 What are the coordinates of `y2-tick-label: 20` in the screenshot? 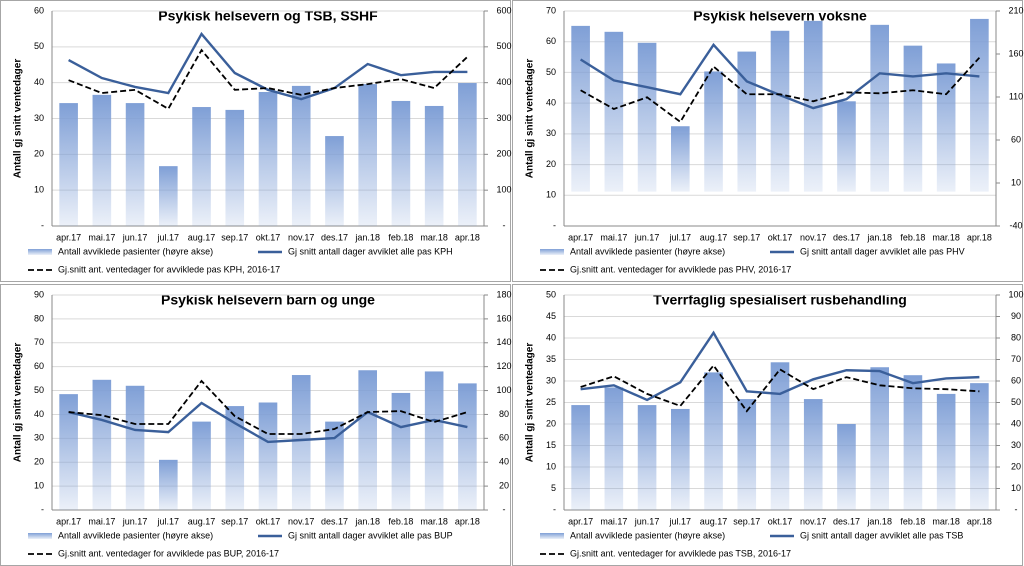 It's located at (1016, 466).